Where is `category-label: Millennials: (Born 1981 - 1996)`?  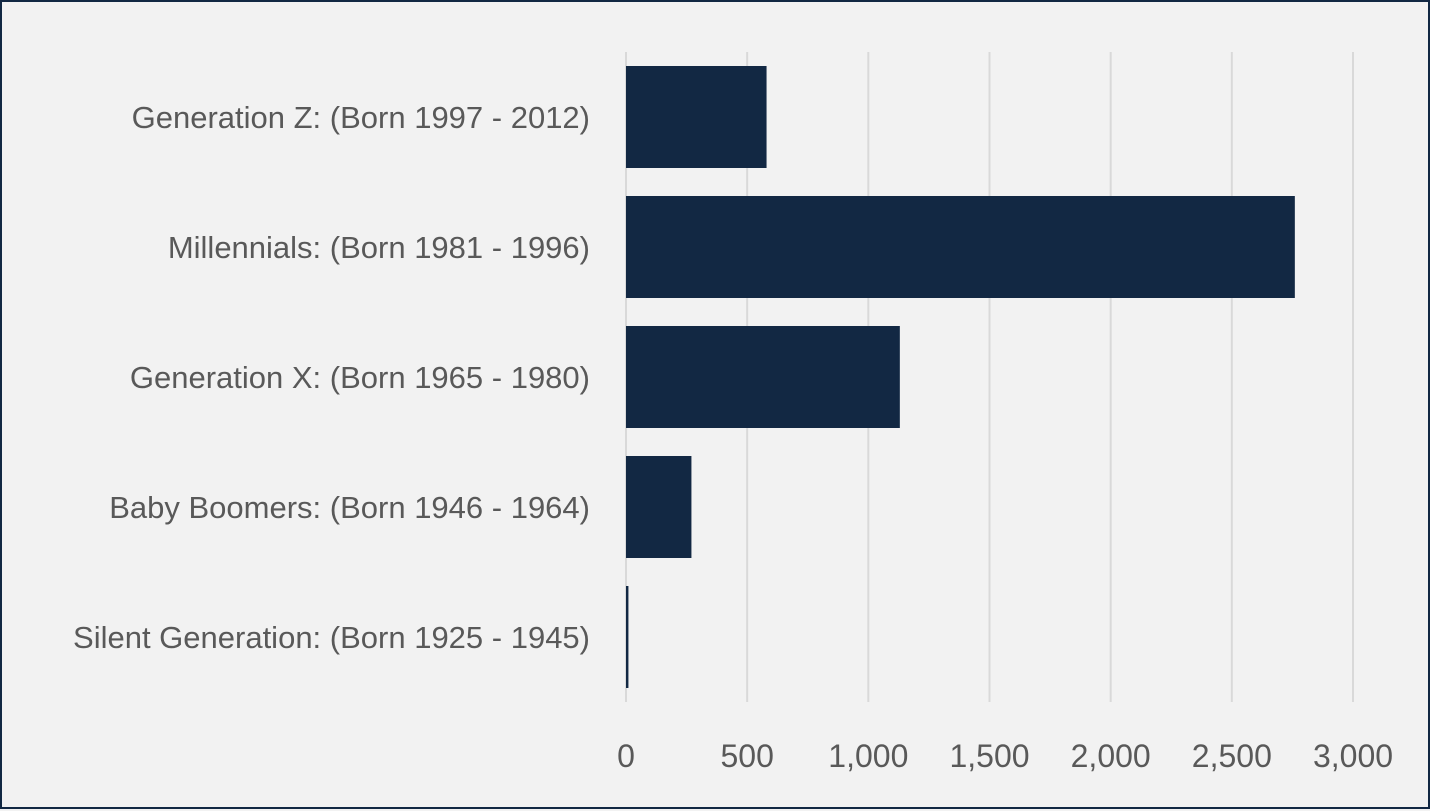 category-label: Millennials: (Born 1981 - 1996) is located at coordinates (379, 247).